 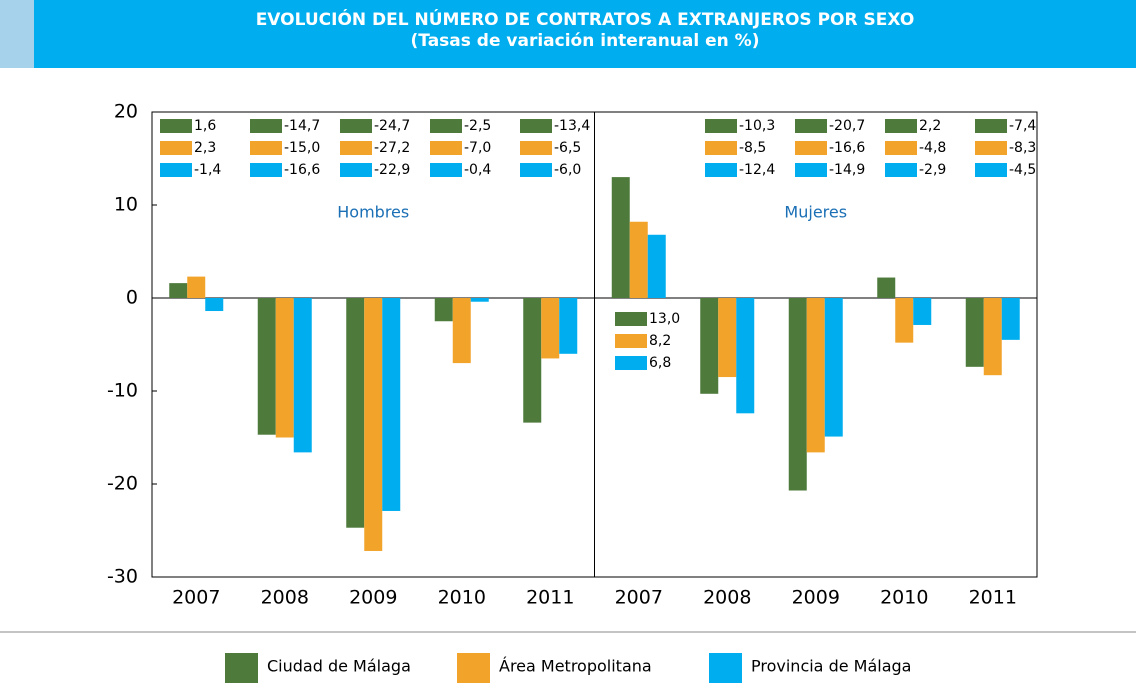 I want to click on y-tick-label: -10, so click(x=122, y=391).